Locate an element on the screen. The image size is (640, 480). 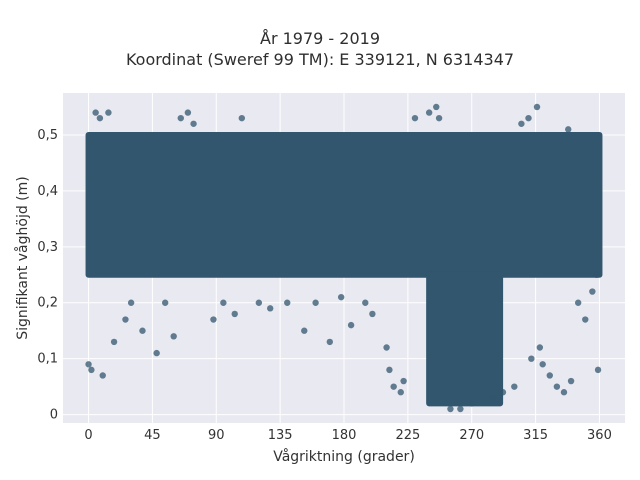
y-tick-label: 0,2 is located at coordinates (47, 303).